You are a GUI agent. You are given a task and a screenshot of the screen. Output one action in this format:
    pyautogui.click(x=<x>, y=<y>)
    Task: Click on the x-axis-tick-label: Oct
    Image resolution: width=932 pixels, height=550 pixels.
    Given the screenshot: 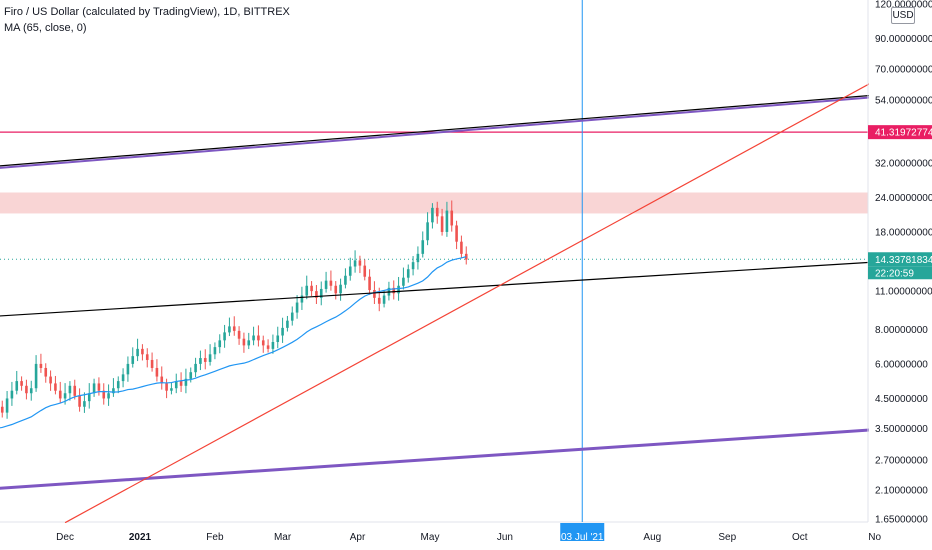 What is the action you would take?
    pyautogui.click(x=800, y=537)
    